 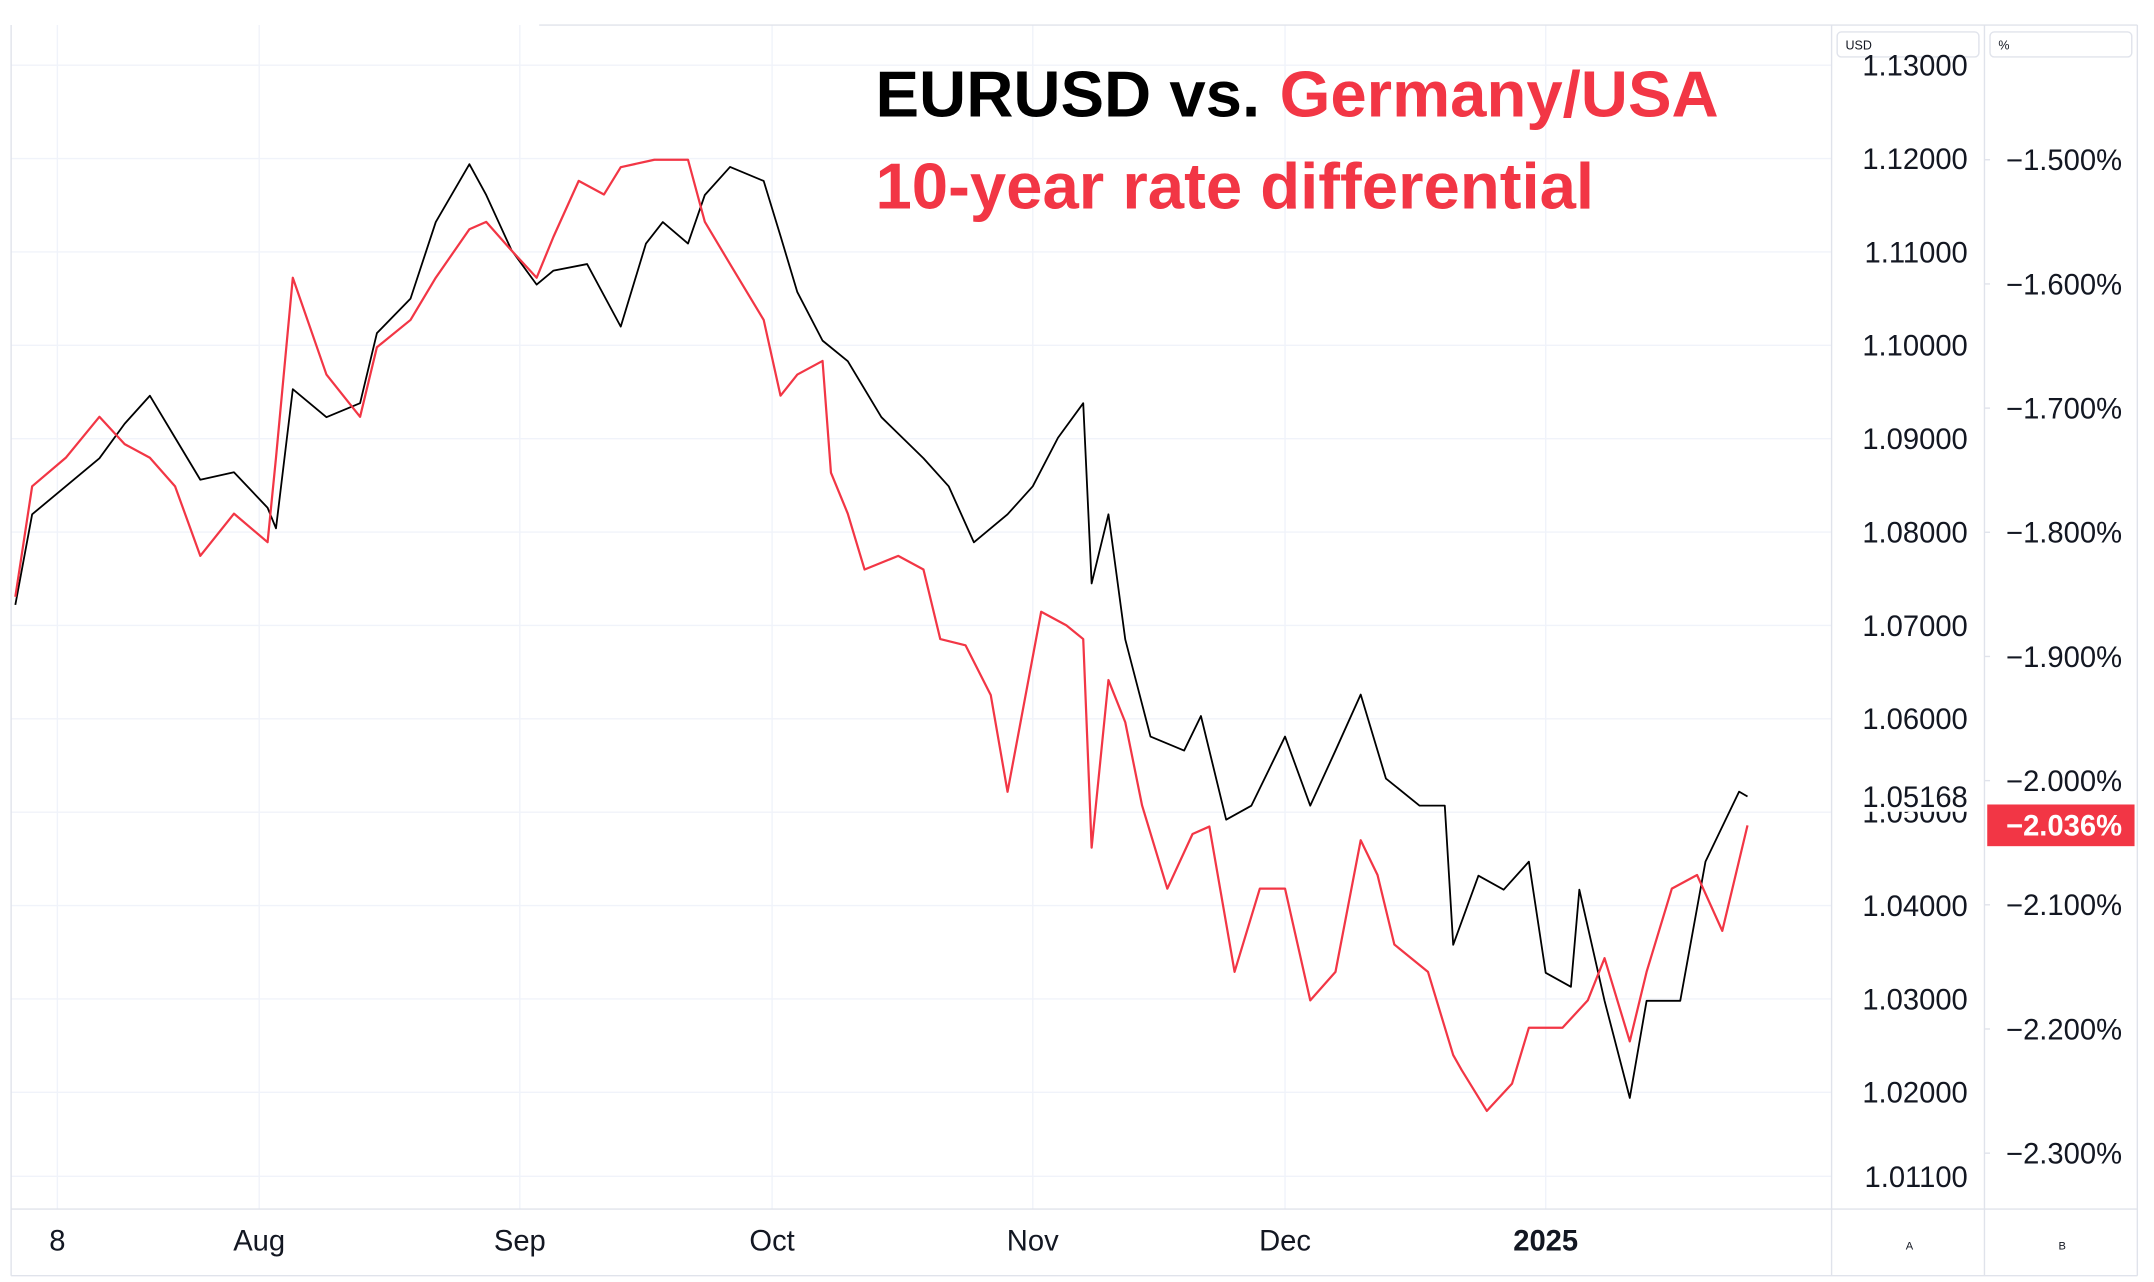 I want to click on y-tick-label: 1.12000, so click(x=1914, y=160).